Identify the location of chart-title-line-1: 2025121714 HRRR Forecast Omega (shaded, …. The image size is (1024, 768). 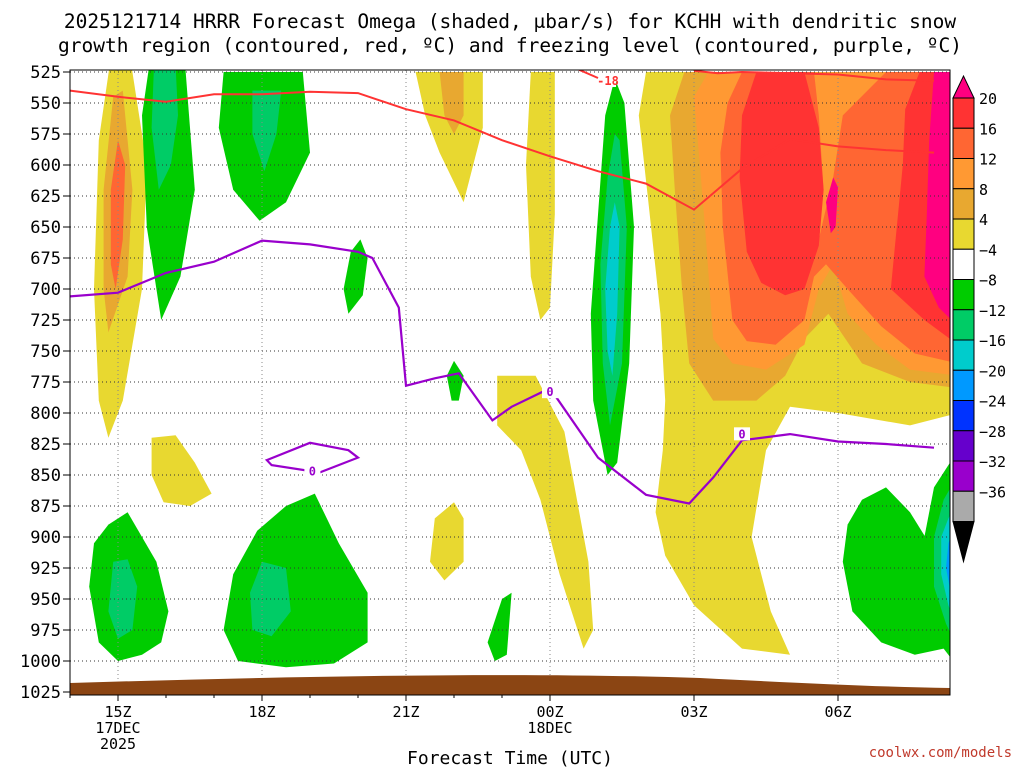
(510, 21).